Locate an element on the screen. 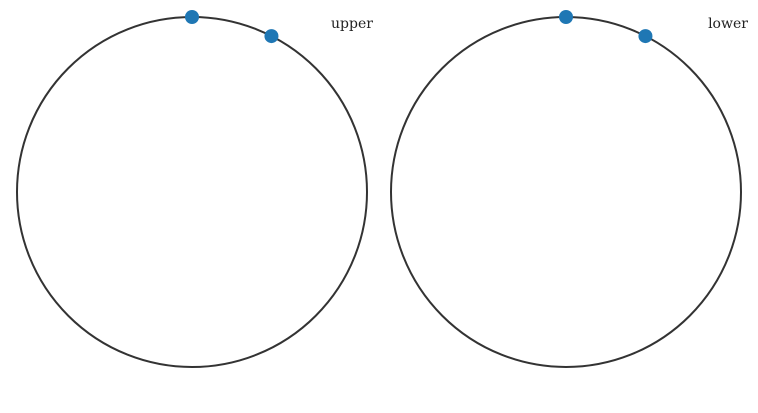  upper-label: upper is located at coordinates (352, 24).